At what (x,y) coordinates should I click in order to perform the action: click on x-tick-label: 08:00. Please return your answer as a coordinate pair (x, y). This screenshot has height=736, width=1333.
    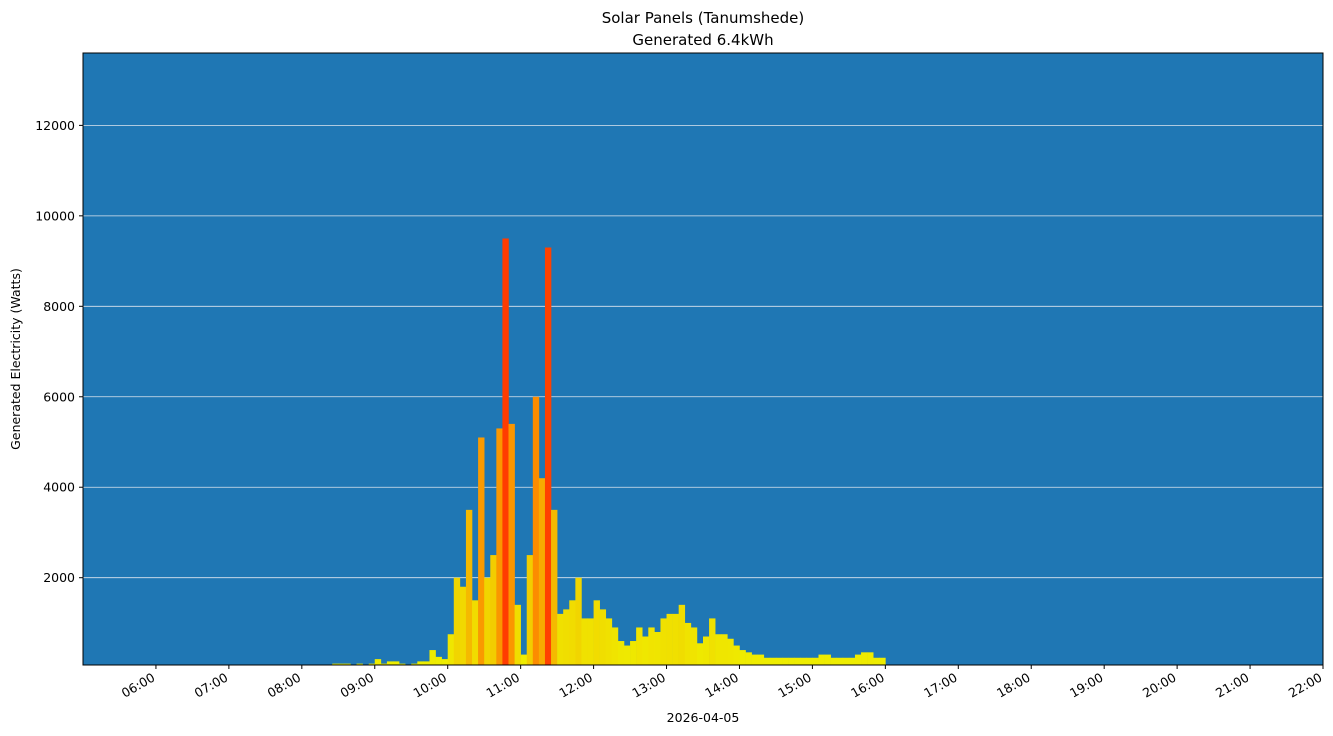
    Looking at the image, I should click on (284, 685).